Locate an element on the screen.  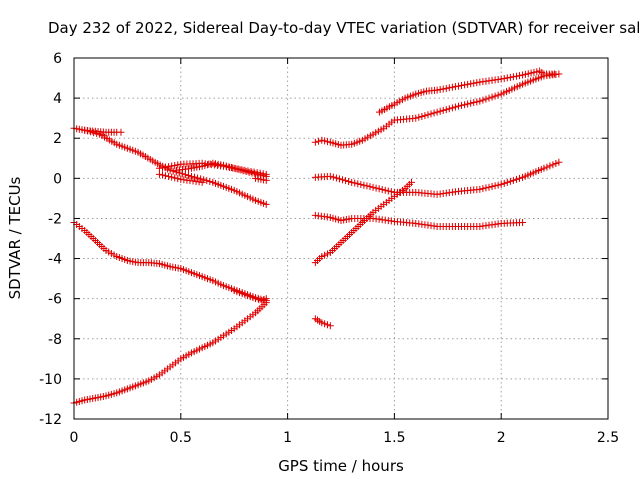
y-tick-label: 6 is located at coordinates (57, 59).